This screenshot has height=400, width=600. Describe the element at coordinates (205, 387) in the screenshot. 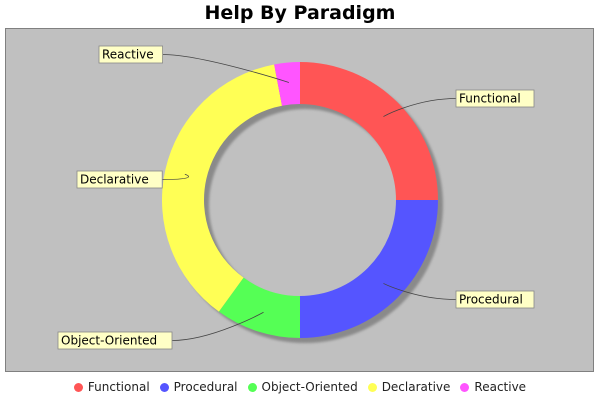

I see `legend-label: Procedural` at that location.